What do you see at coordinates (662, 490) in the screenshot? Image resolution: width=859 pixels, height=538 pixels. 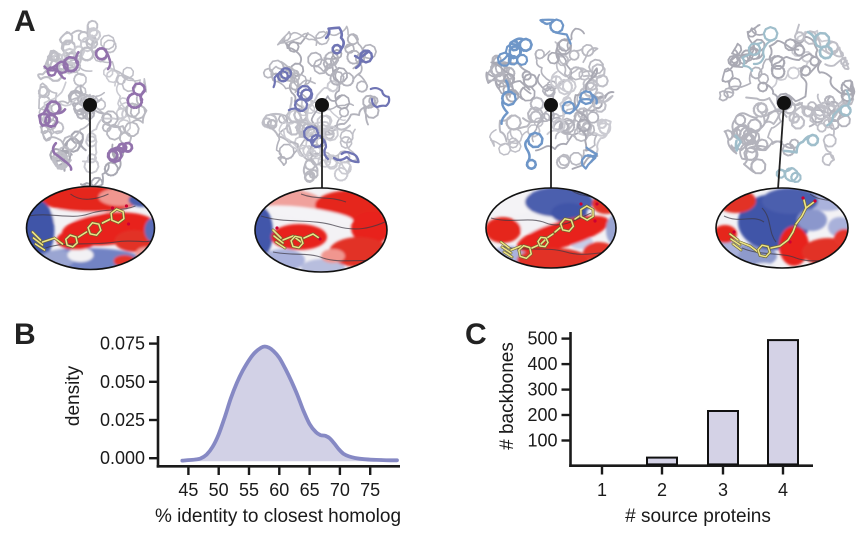 I see `svg-text: 2` at bounding box center [662, 490].